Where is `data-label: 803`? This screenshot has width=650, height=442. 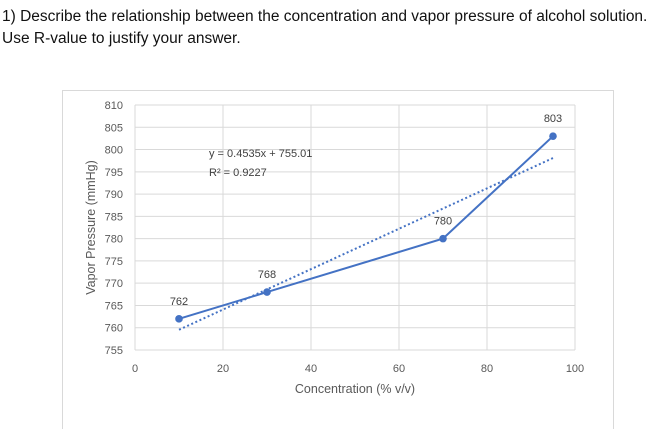 data-label: 803 is located at coordinates (553, 119).